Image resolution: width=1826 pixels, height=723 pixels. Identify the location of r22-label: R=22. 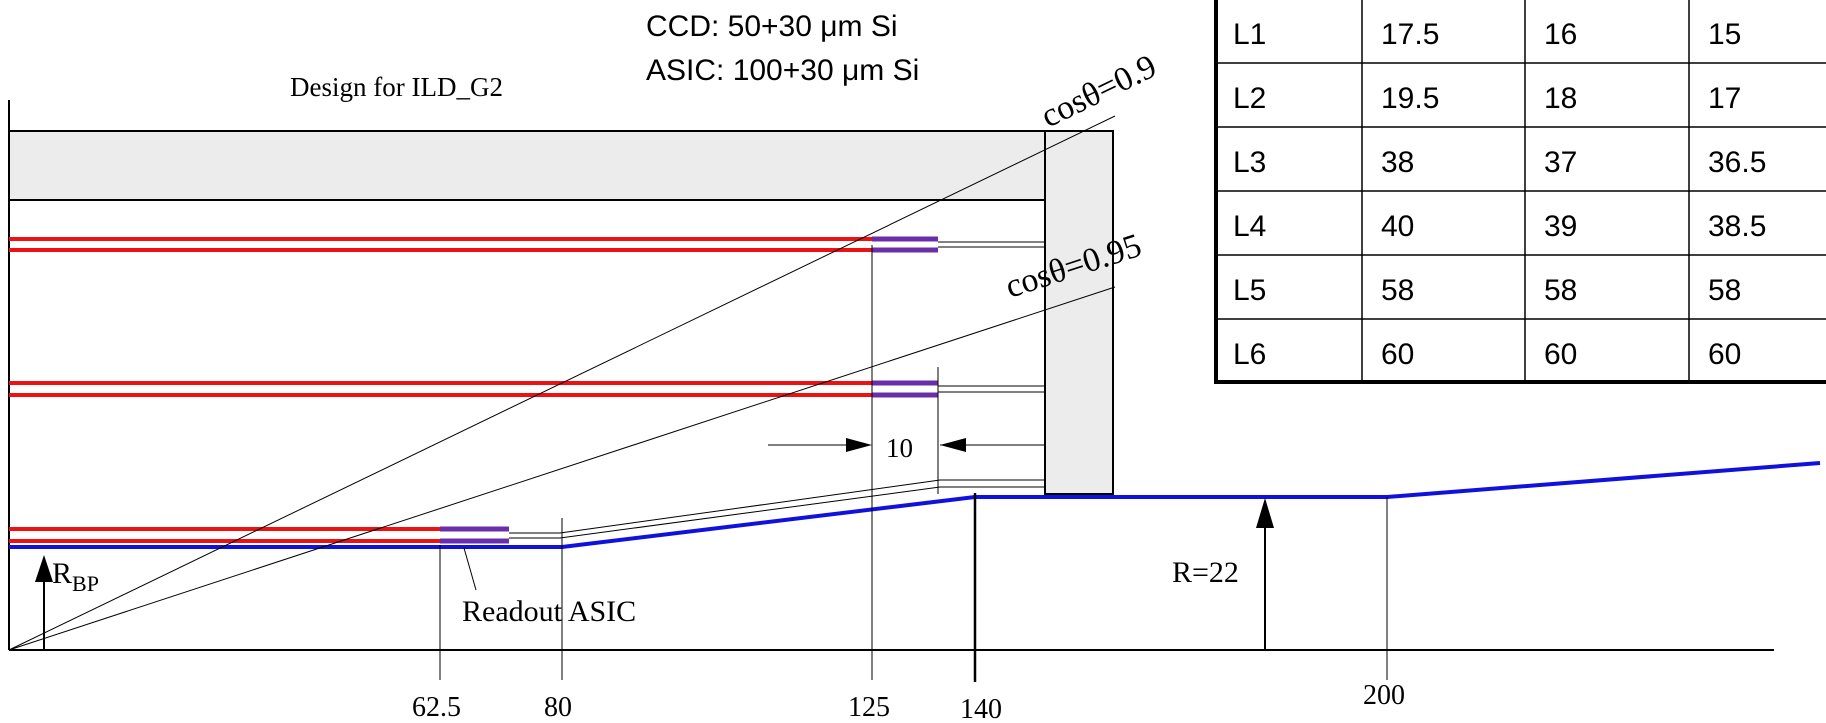
(1205, 572).